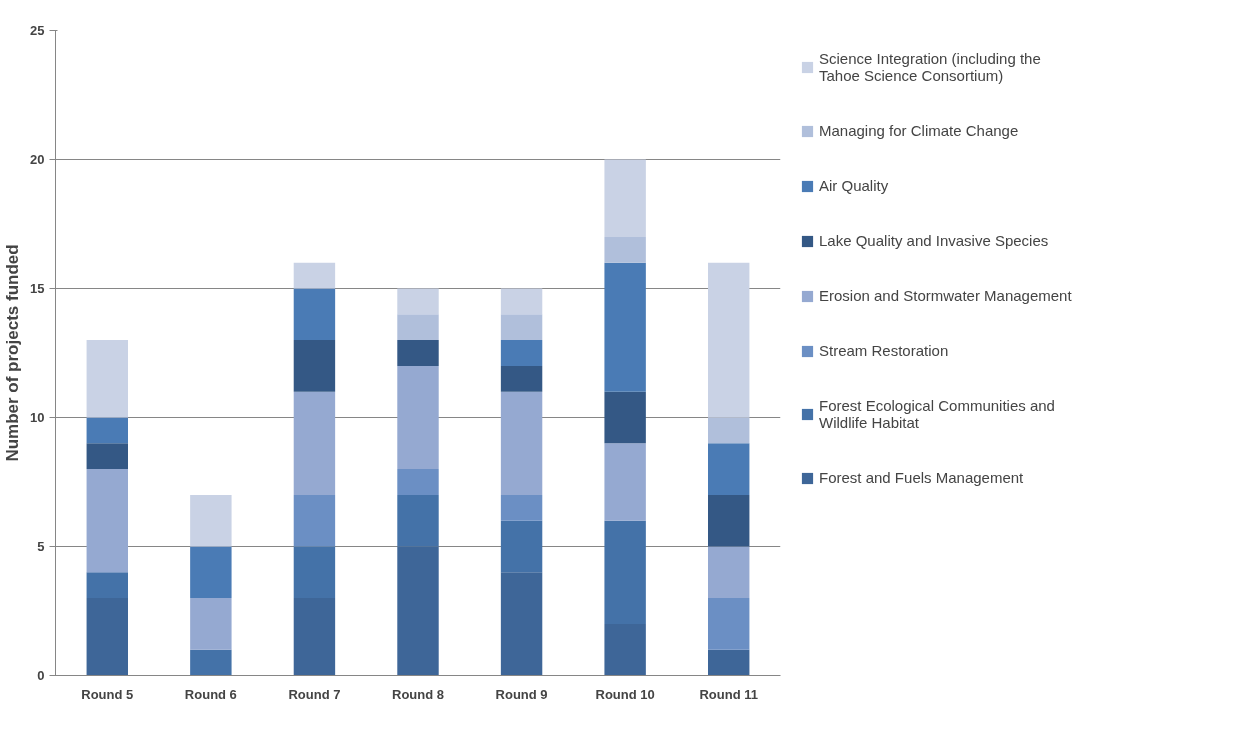 The height and width of the screenshot is (753, 1248). Describe the element at coordinates (930, 67) in the screenshot. I see `legend-label: Science Integration (including the Tahoe Science Consortium)` at that location.